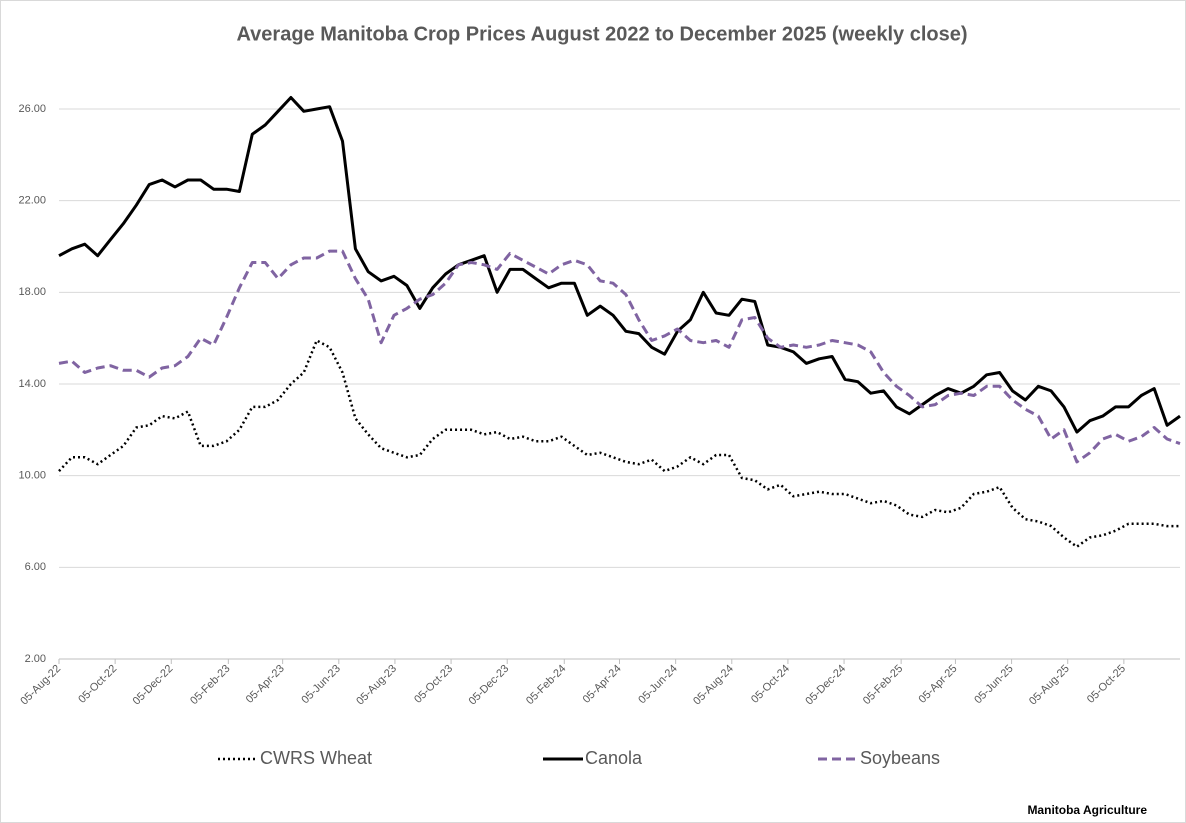 This screenshot has width=1186, height=823. Describe the element at coordinates (32, 292) in the screenshot. I see `y-tick-label: 18.00` at that location.